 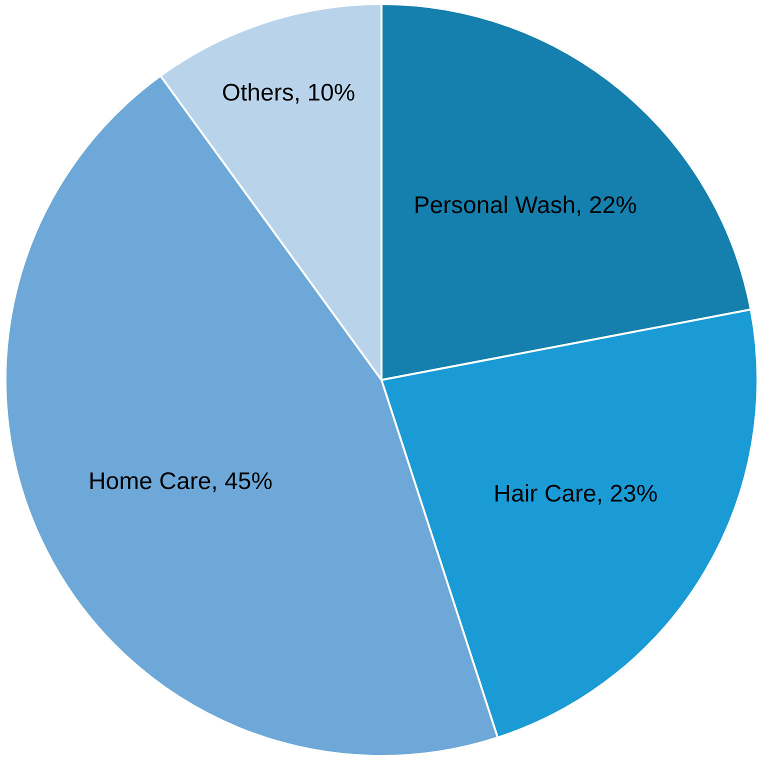 What do you see at coordinates (180, 482) in the screenshot?
I see `slice-label: Home Care, 45%` at bounding box center [180, 482].